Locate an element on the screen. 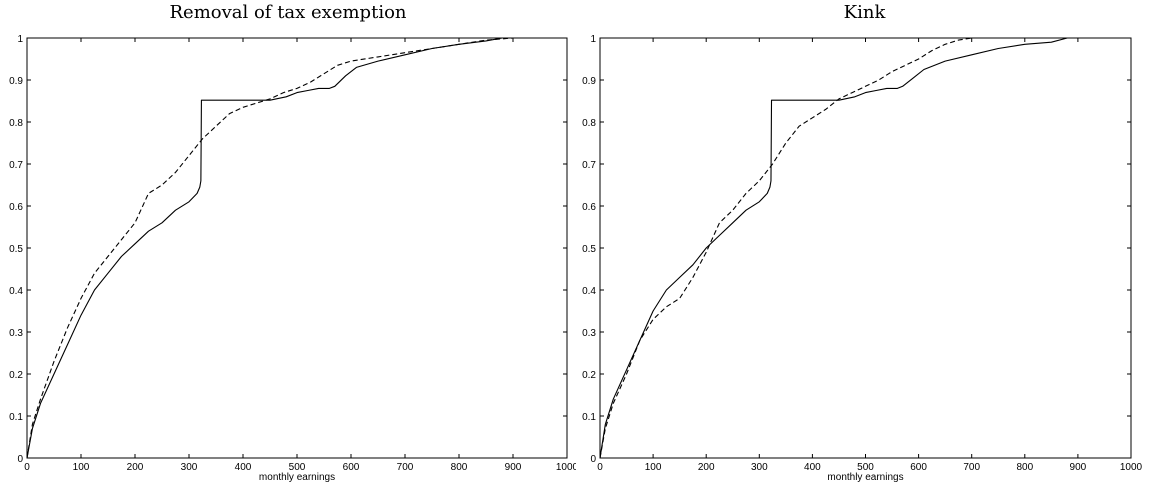  chart-title: Removal of tax exemption is located at coordinates (288, 12).